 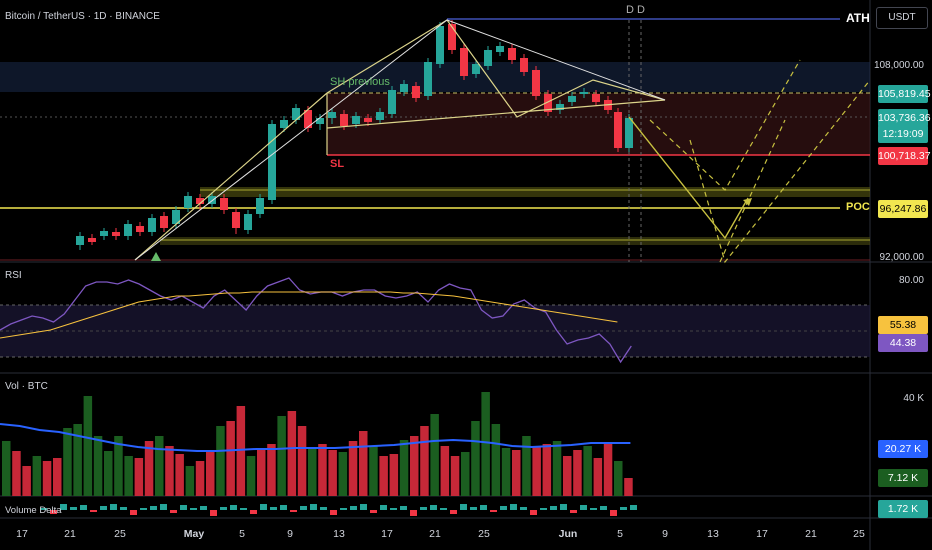 What do you see at coordinates (903, 209) in the screenshot?
I see `price-tag-poc: 96,247.86` at bounding box center [903, 209].